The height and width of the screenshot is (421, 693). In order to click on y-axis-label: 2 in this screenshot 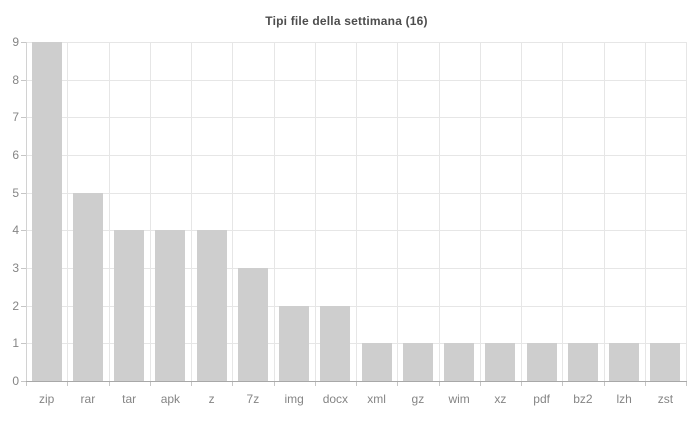, I will do `click(15, 305)`.